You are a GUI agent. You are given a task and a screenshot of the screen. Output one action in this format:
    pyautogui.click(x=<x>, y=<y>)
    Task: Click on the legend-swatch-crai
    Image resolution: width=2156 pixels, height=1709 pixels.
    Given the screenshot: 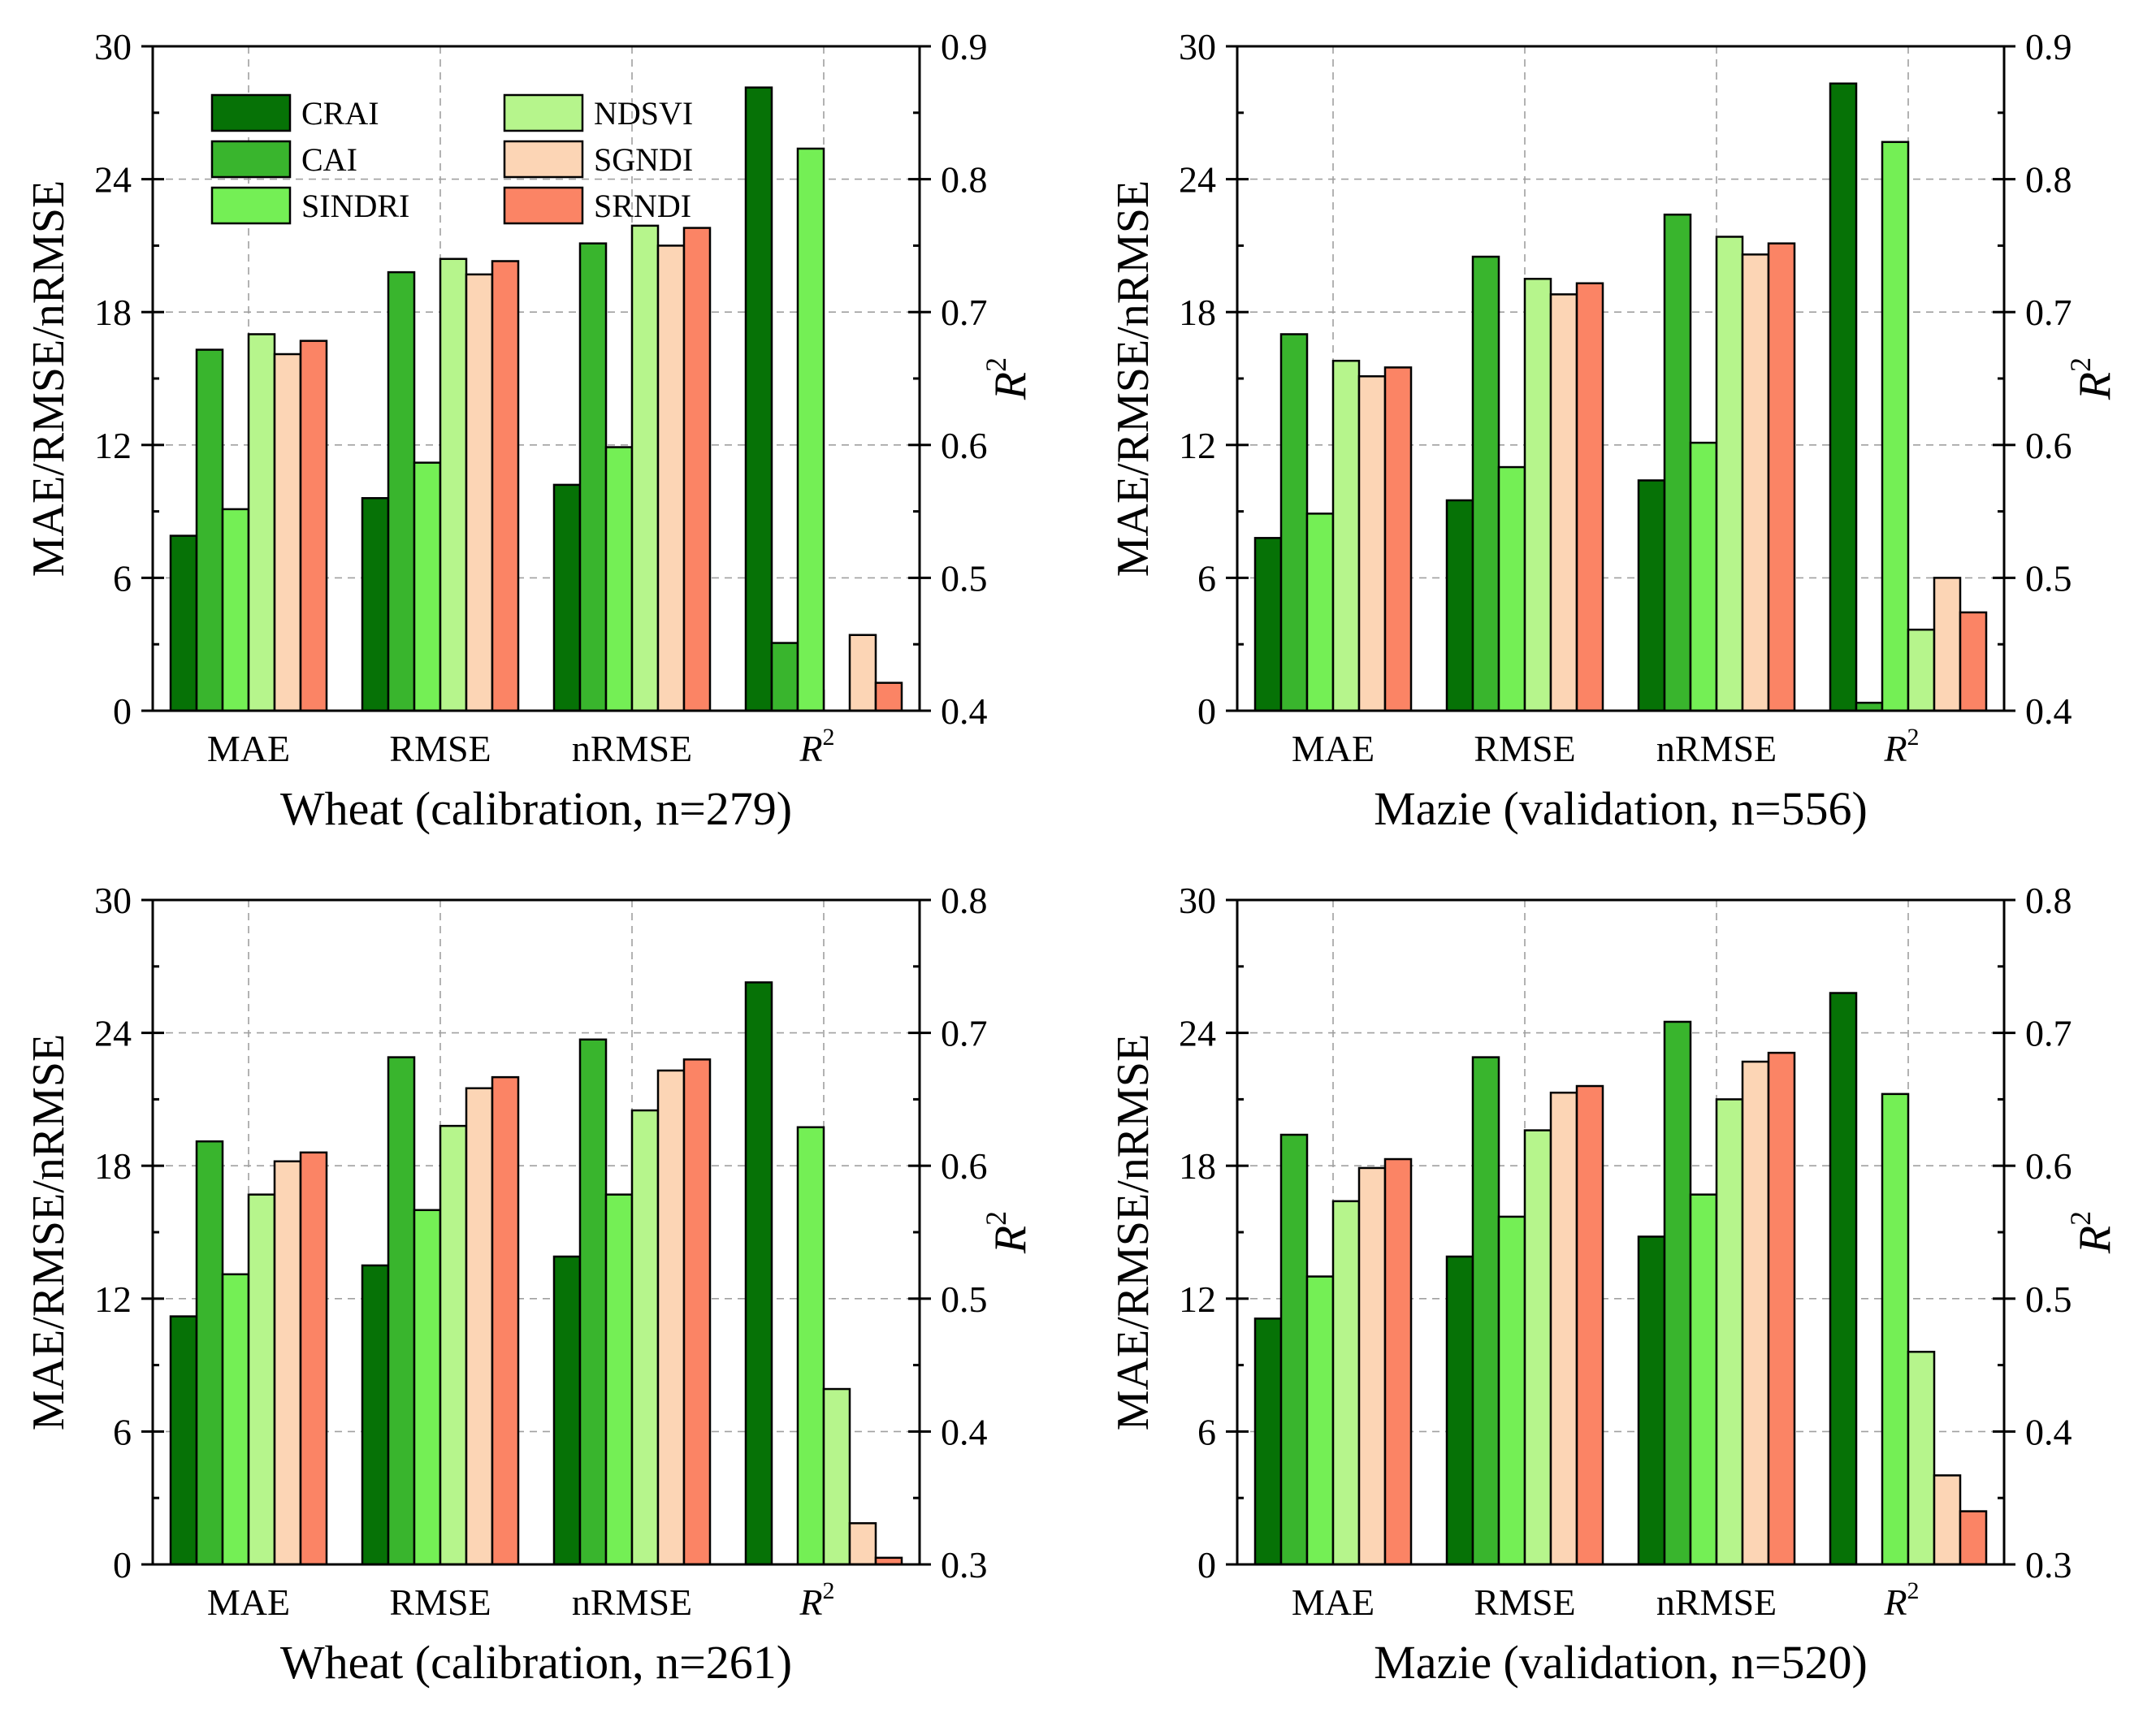 What is the action you would take?
    pyautogui.click(x=251, y=112)
    